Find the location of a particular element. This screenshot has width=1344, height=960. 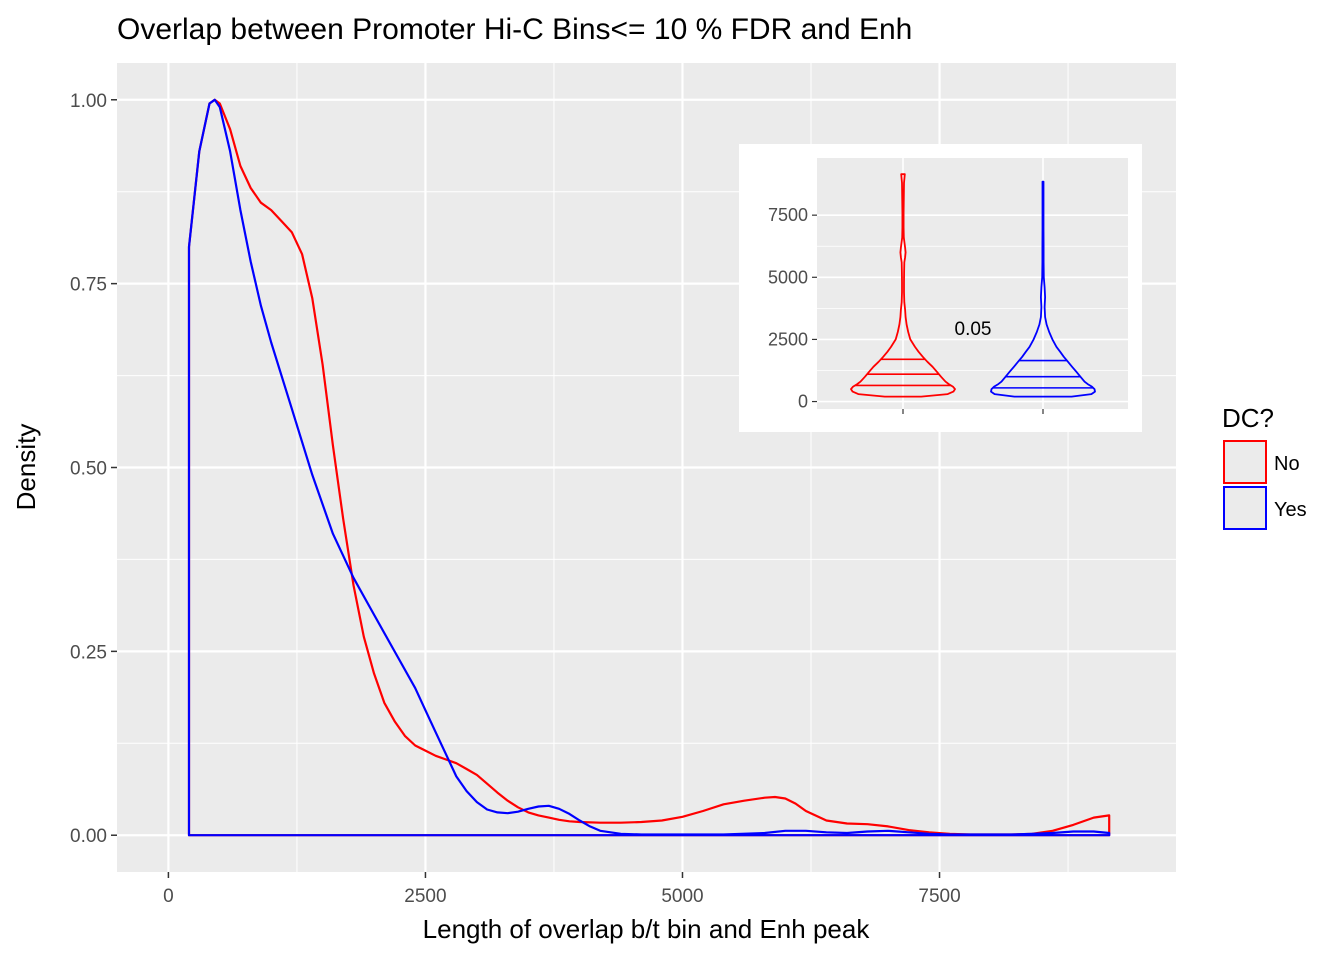

inset-y-tick-label-0: 0 is located at coordinates (803, 402).